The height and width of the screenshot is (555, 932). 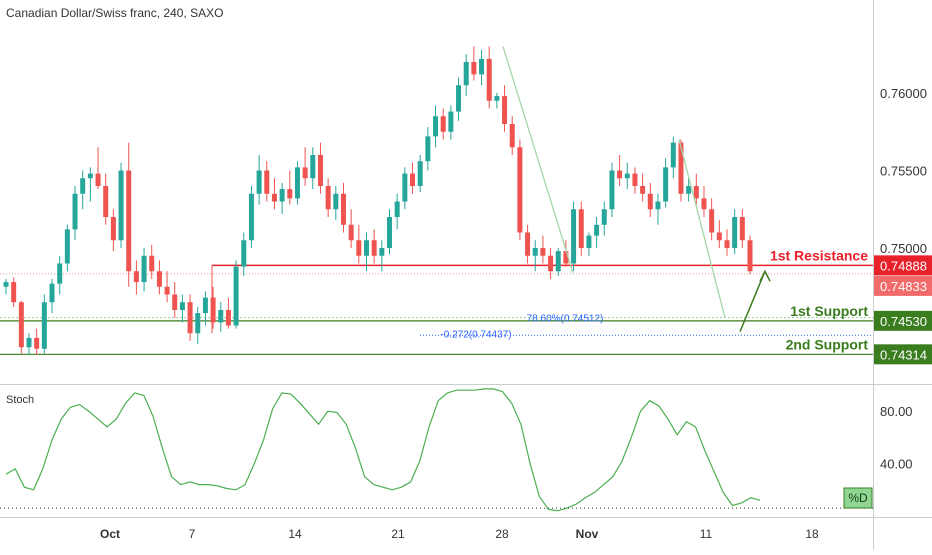 I want to click on stoch-title: Stoch, so click(x=20, y=400).